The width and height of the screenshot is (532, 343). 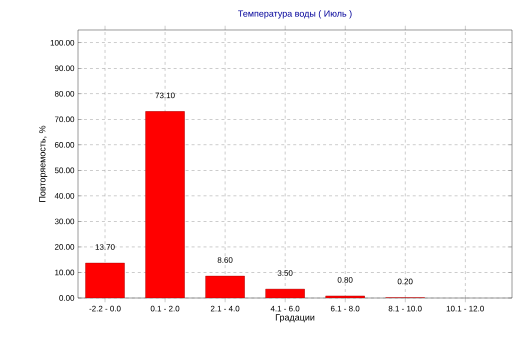 What do you see at coordinates (295, 14) in the screenshot?
I see `chart-title: Температура воды ( Июль )` at bounding box center [295, 14].